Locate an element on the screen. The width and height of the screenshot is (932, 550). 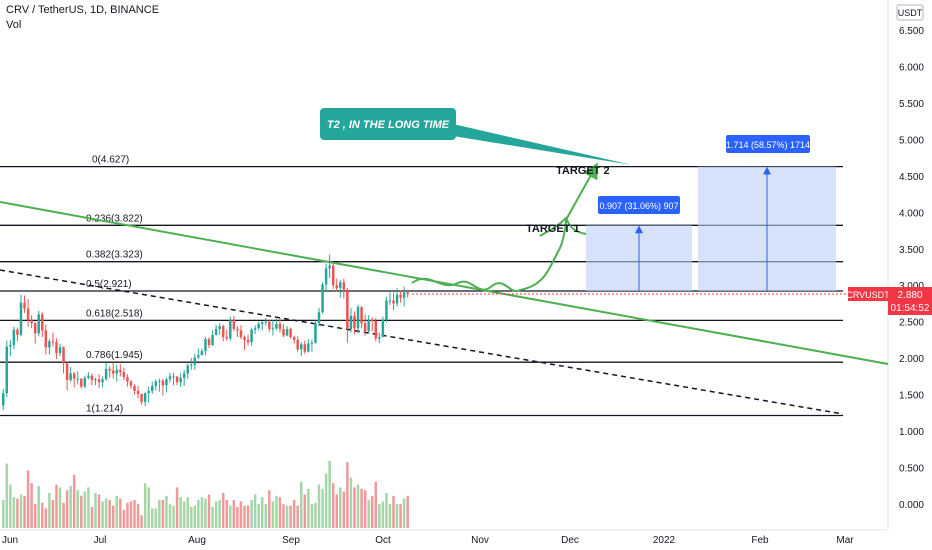
x-tick-label: Nov is located at coordinates (480, 540).